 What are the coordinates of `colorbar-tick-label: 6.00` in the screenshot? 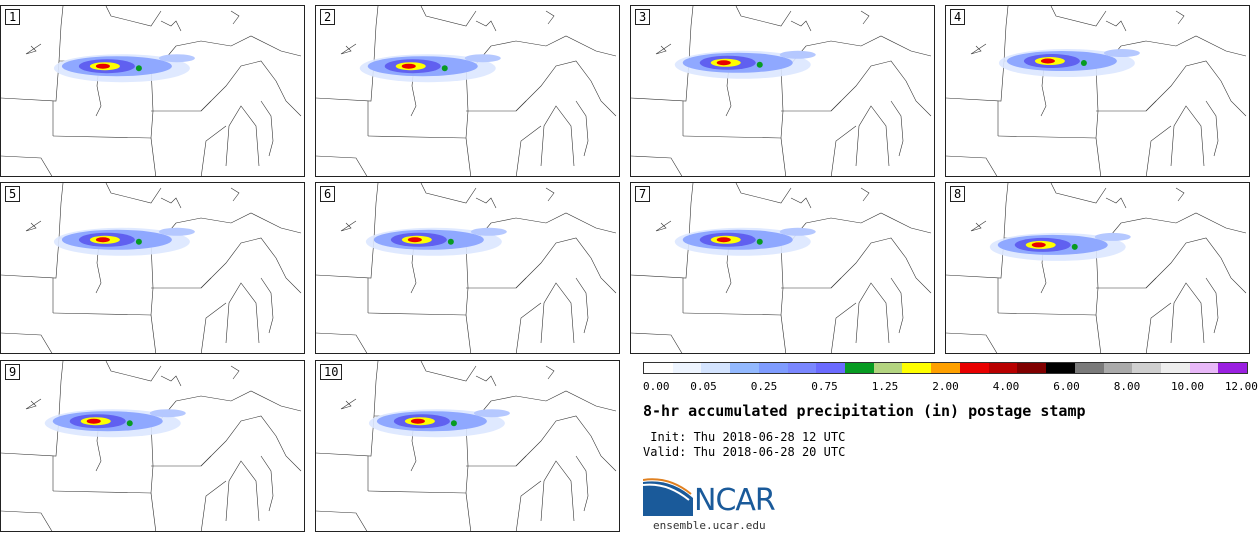 It's located at (1066, 386).